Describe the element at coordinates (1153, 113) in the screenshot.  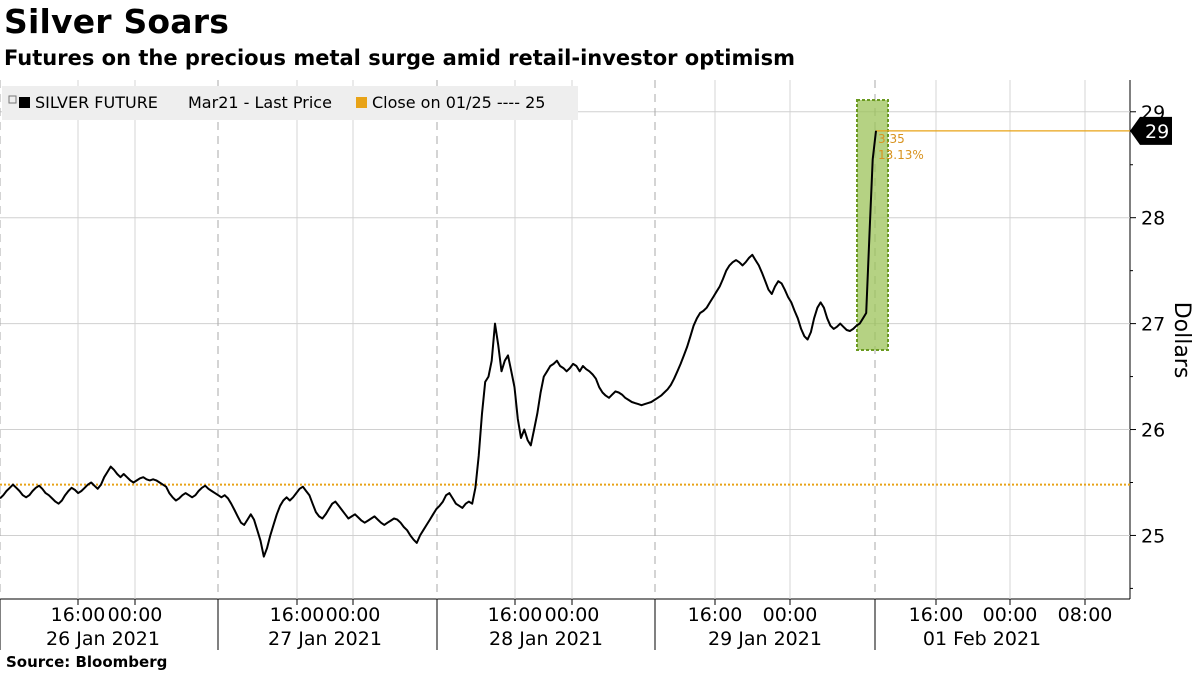
I see `y-tick-label-4: 29` at that location.